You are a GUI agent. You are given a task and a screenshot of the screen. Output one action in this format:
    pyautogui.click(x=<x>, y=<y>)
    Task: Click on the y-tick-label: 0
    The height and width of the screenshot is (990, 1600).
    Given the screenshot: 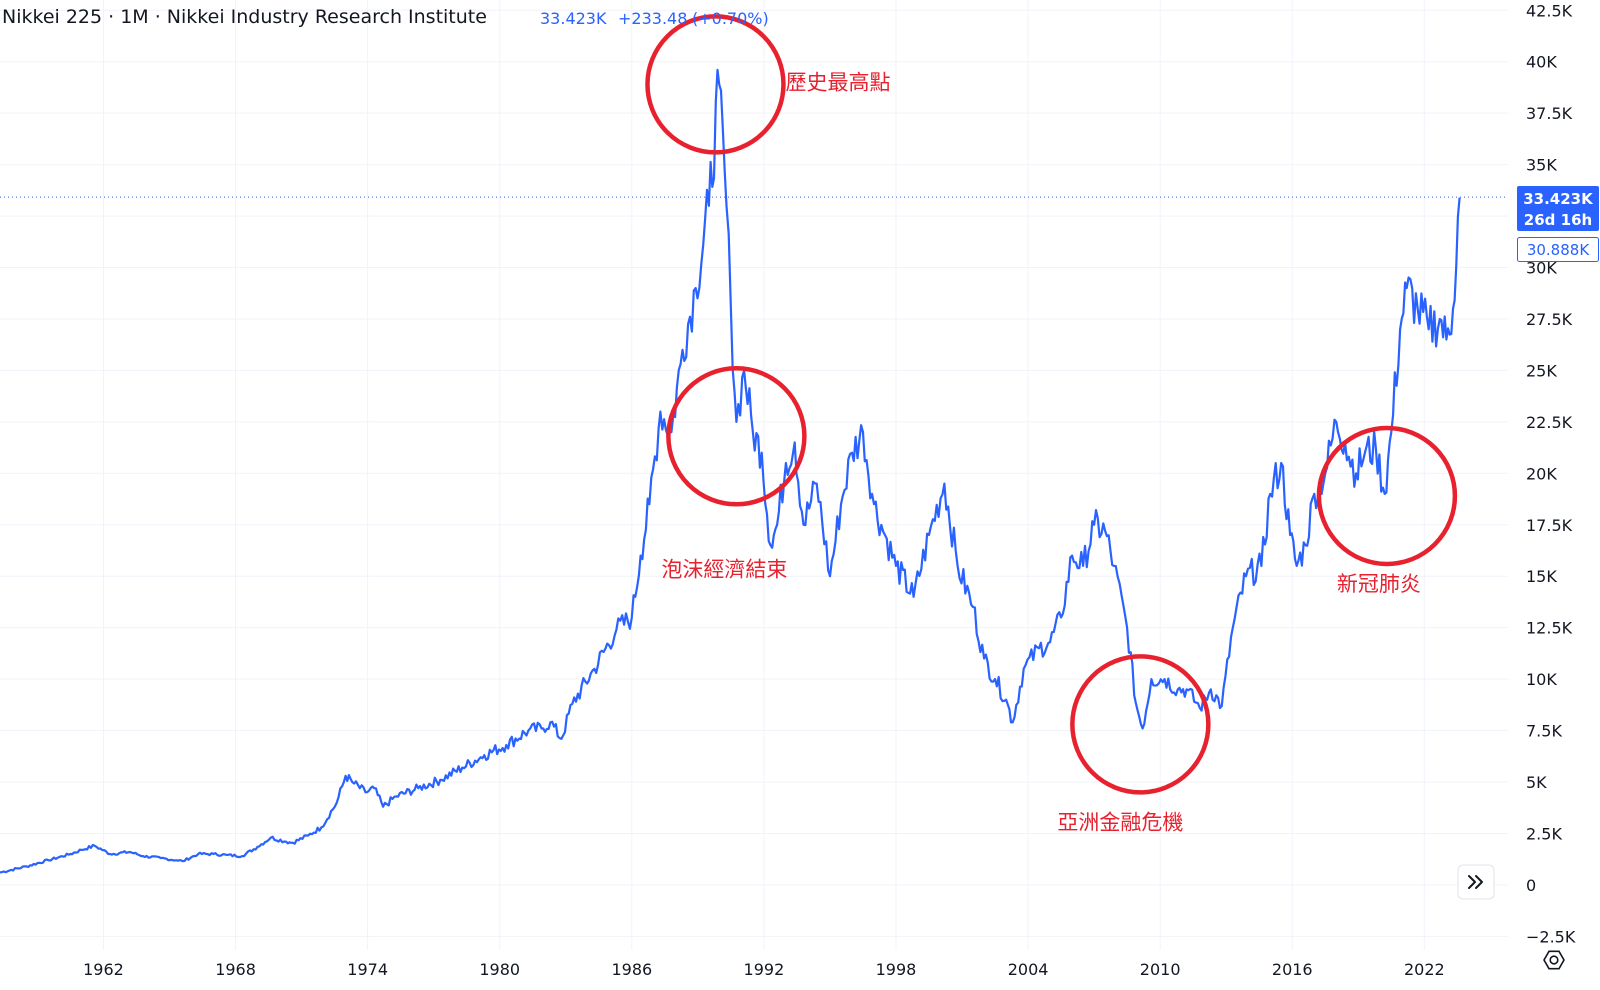 What is the action you would take?
    pyautogui.click(x=1531, y=885)
    